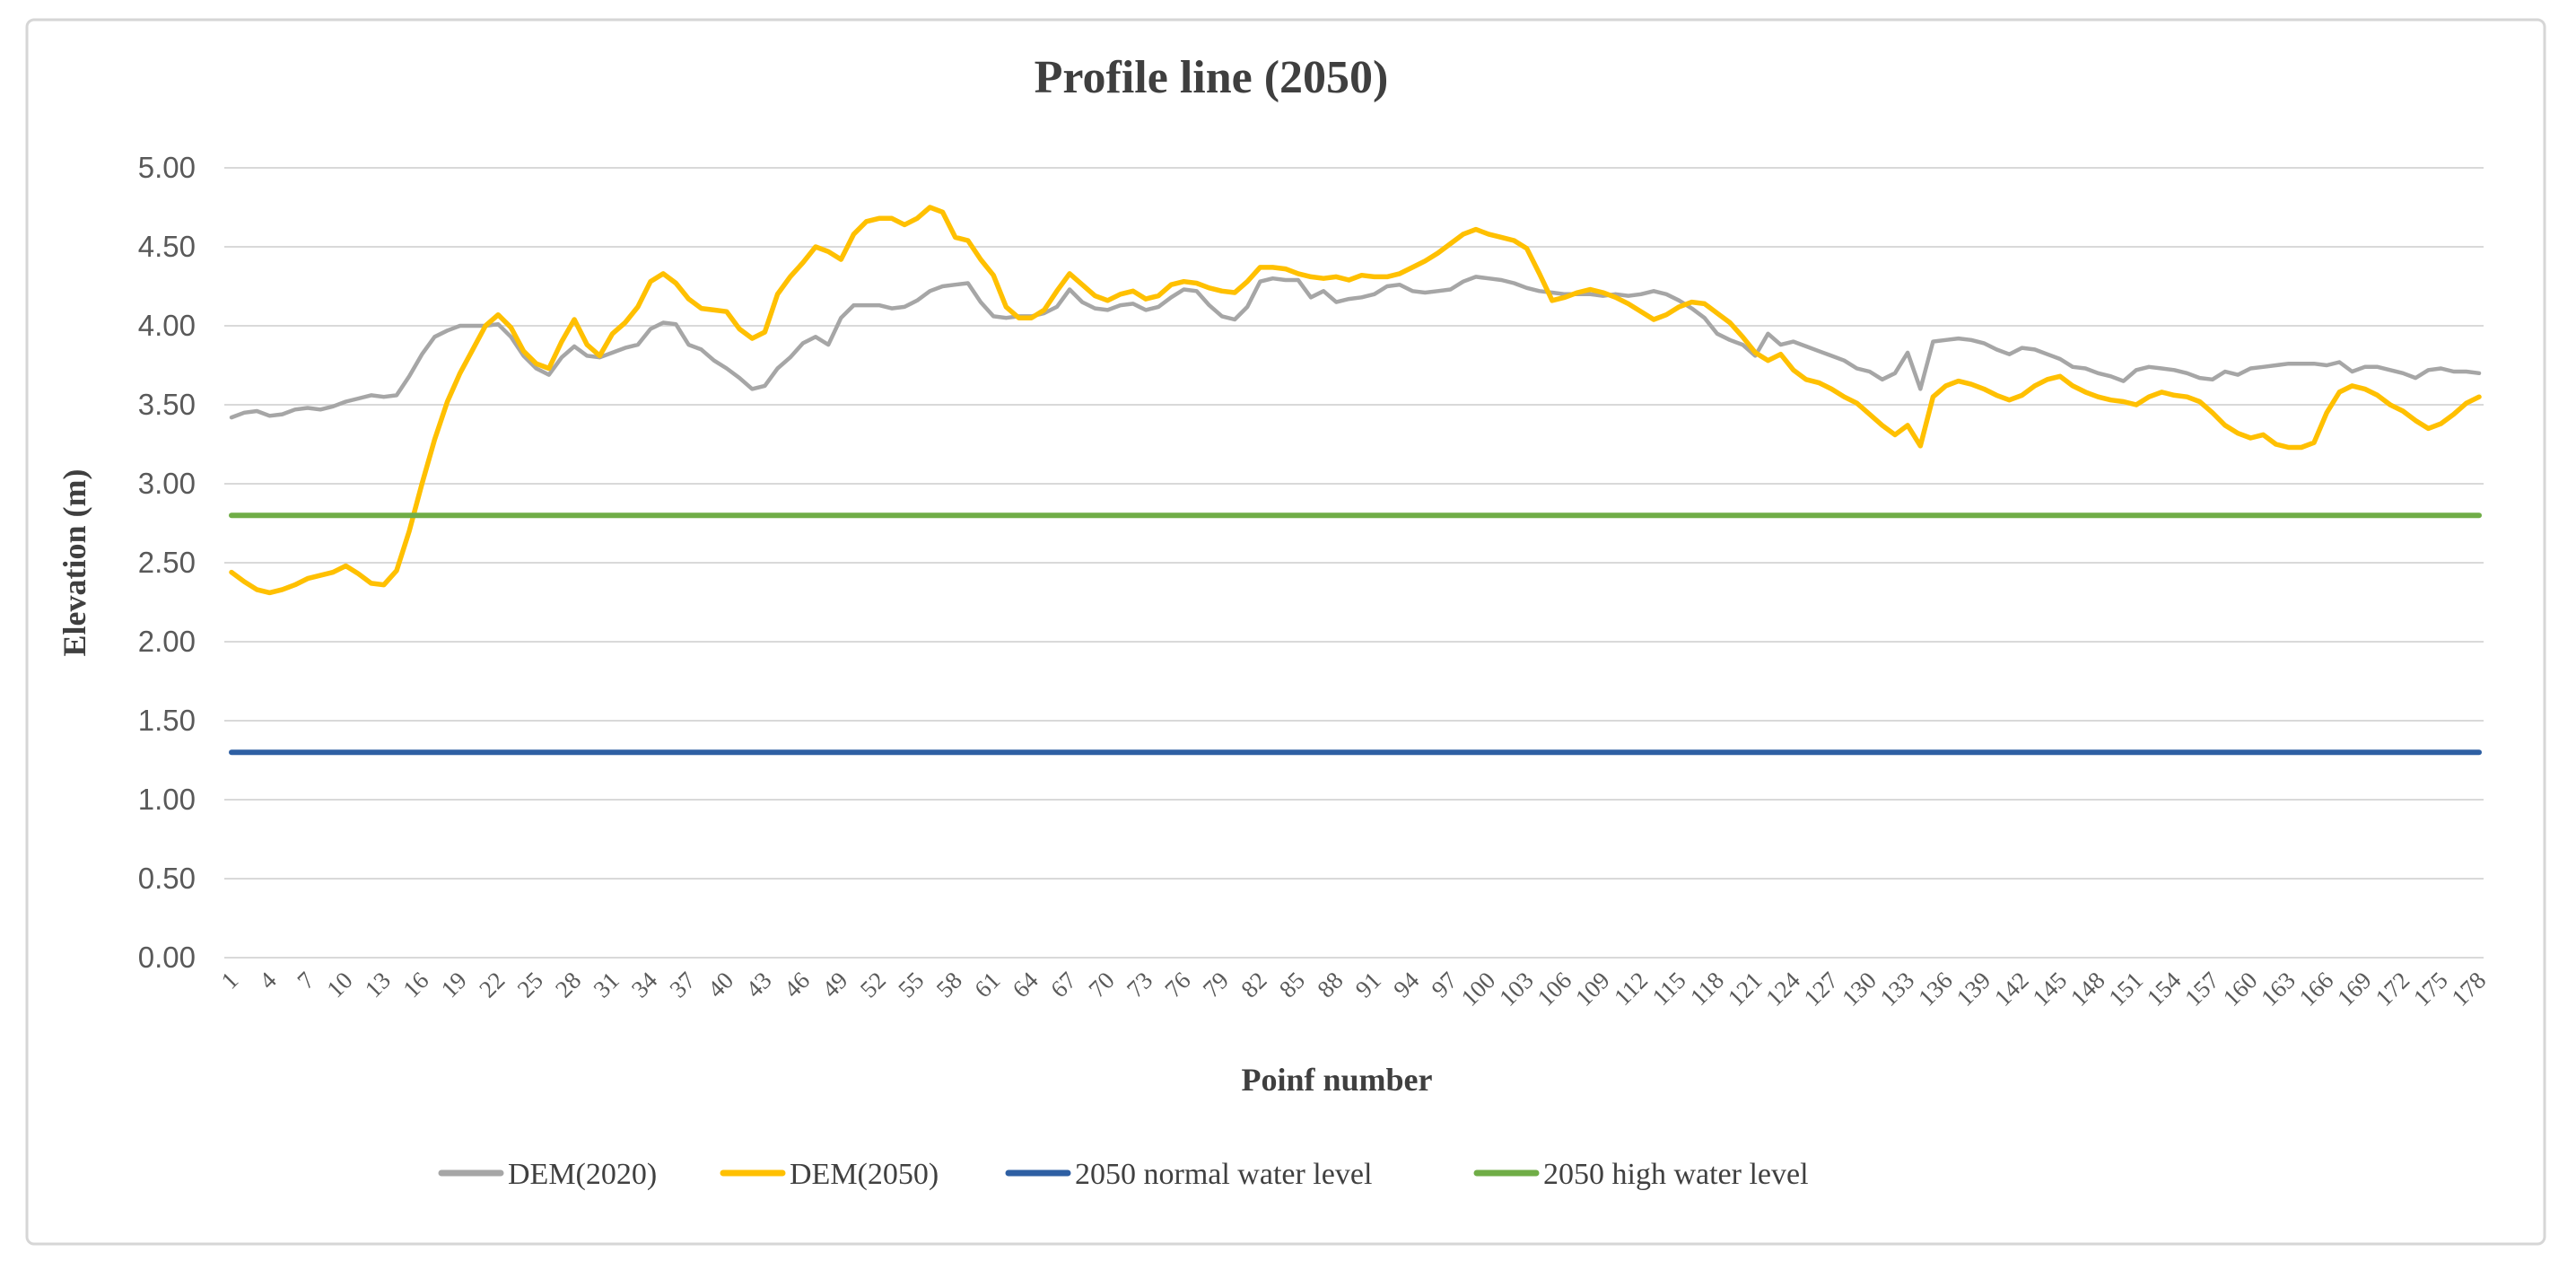 The image size is (2576, 1261). I want to click on x-tick-label: 79, so click(1216, 985).